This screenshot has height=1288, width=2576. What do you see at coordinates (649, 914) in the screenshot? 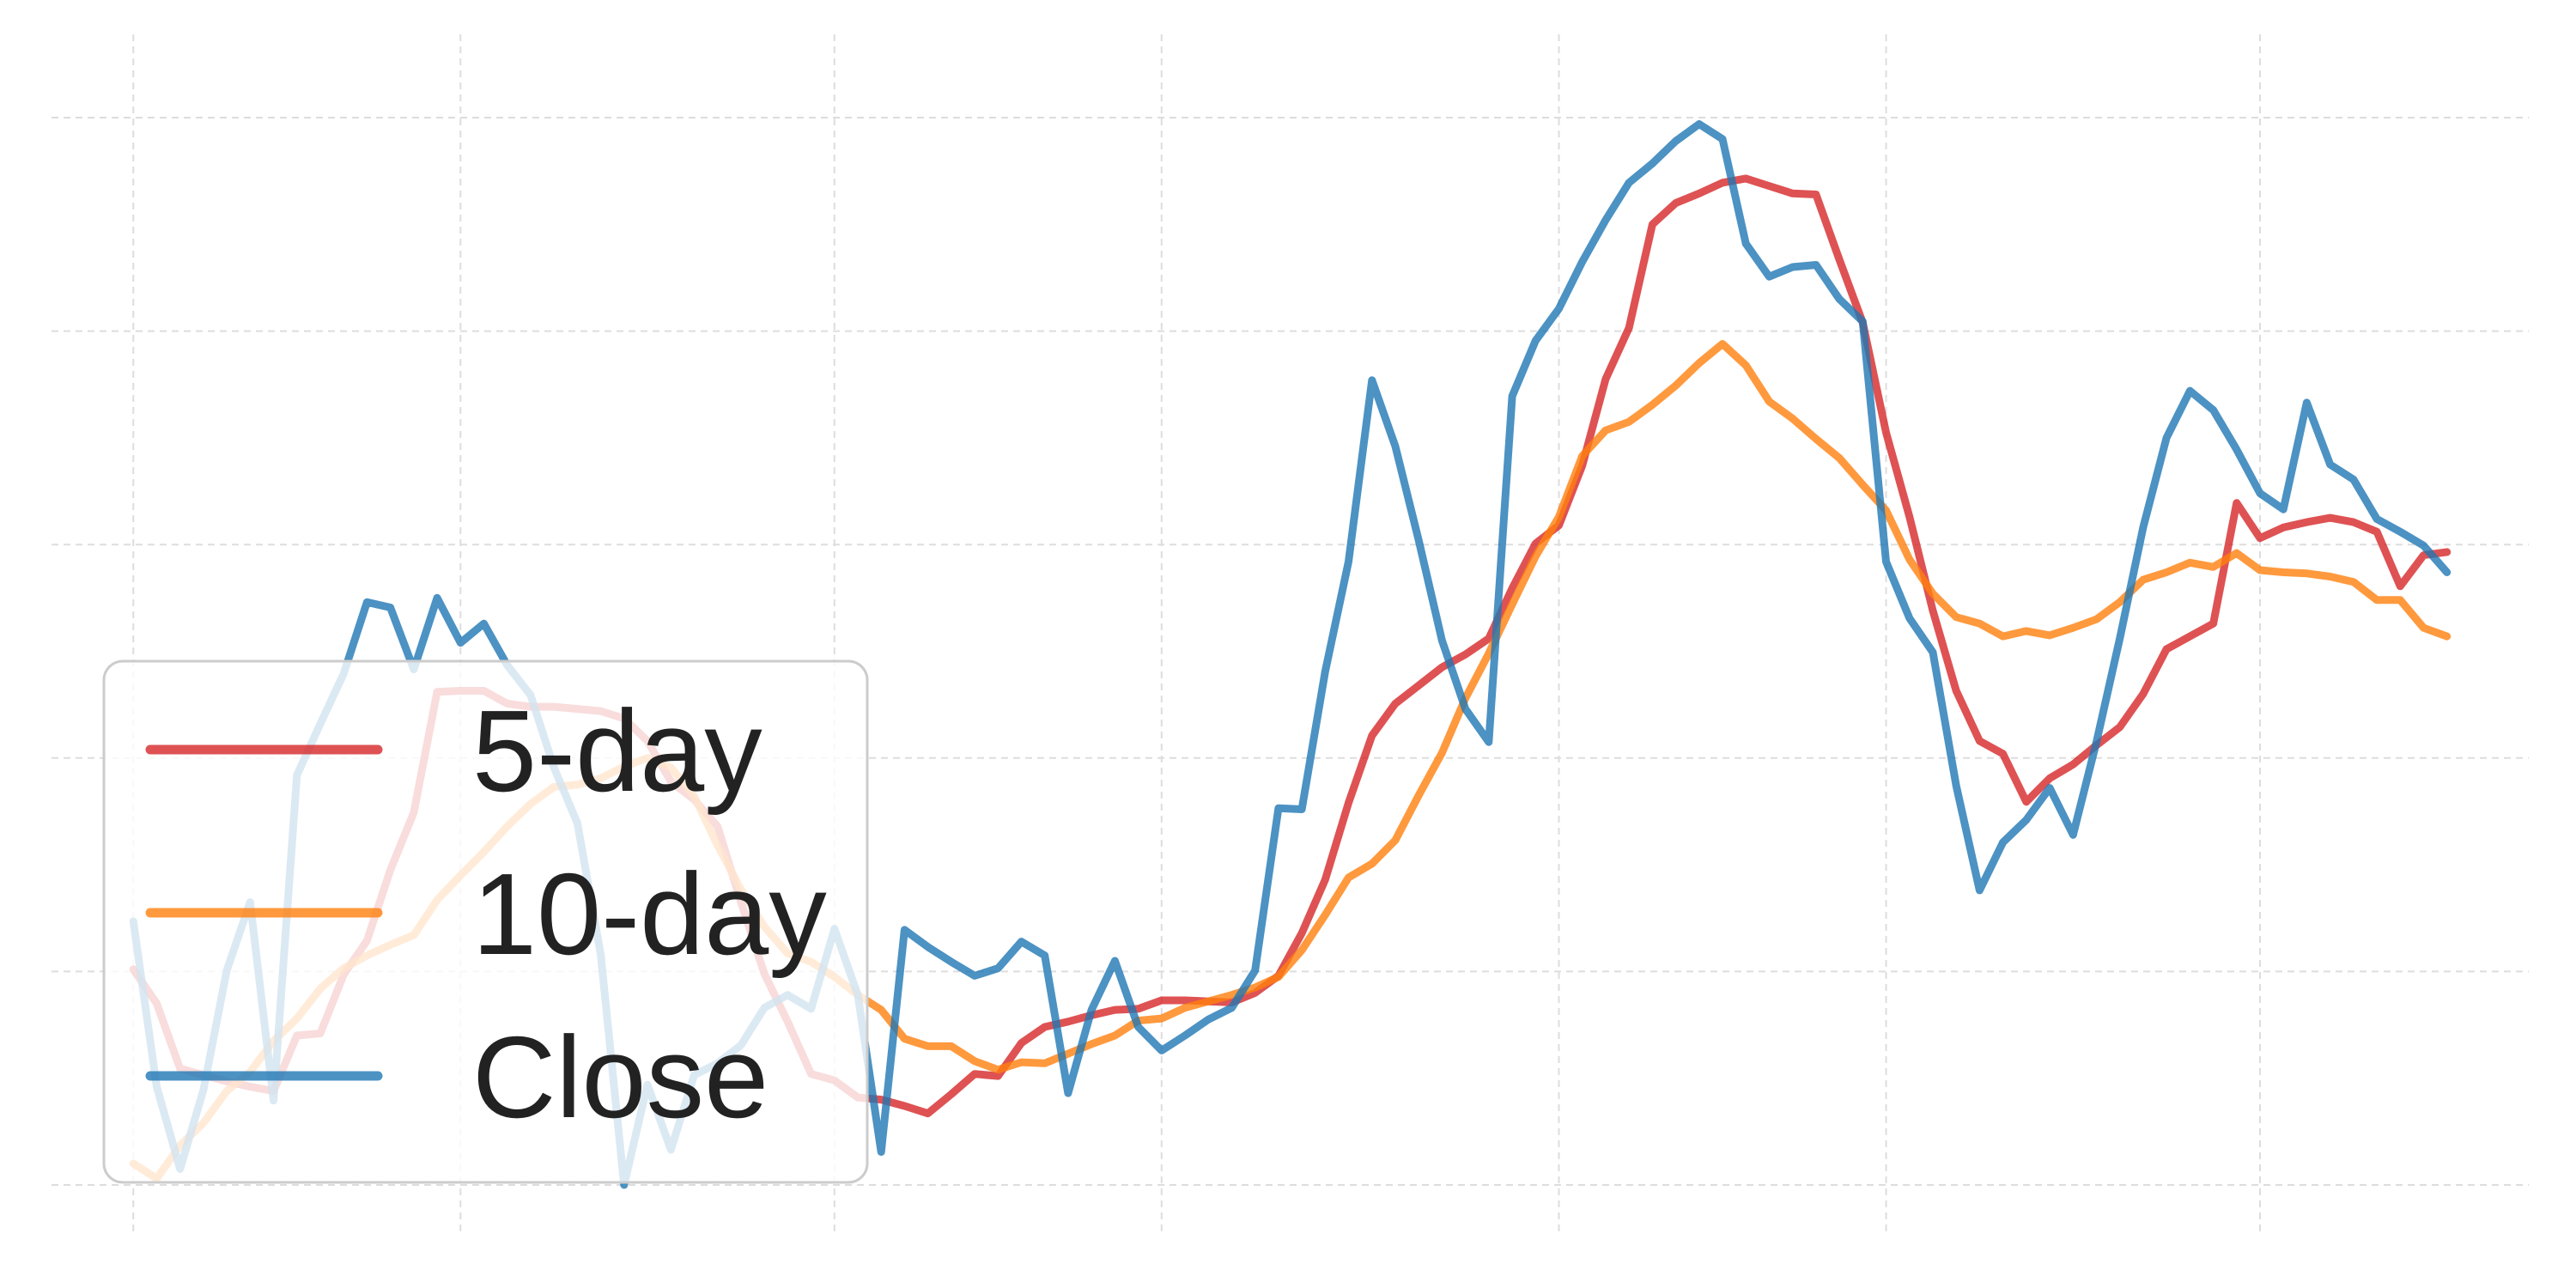
I see `legend-label-10-day: 10-day` at bounding box center [649, 914].